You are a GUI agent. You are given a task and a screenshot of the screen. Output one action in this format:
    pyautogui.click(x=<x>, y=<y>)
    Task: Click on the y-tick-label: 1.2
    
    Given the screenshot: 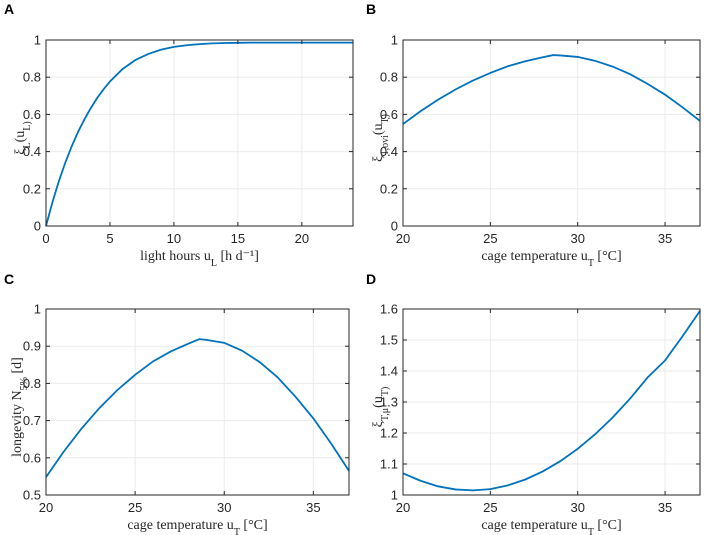 What is the action you would take?
    pyautogui.click(x=389, y=433)
    